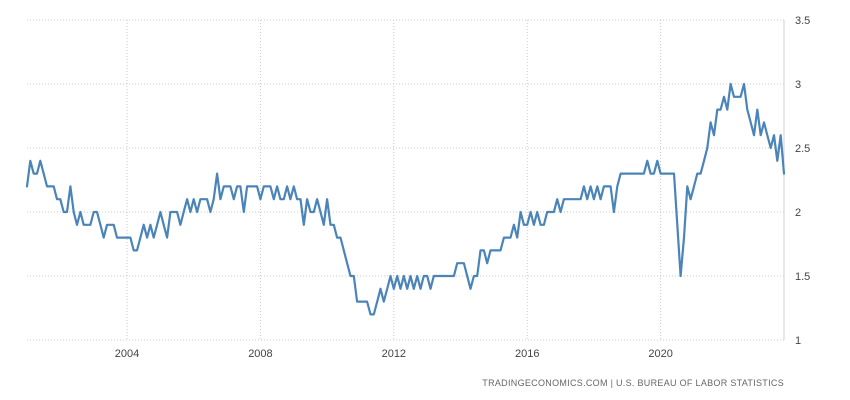 Image resolution: width=850 pixels, height=400 pixels. What do you see at coordinates (527, 354) in the screenshot?
I see `x-tick-label: 2016` at bounding box center [527, 354].